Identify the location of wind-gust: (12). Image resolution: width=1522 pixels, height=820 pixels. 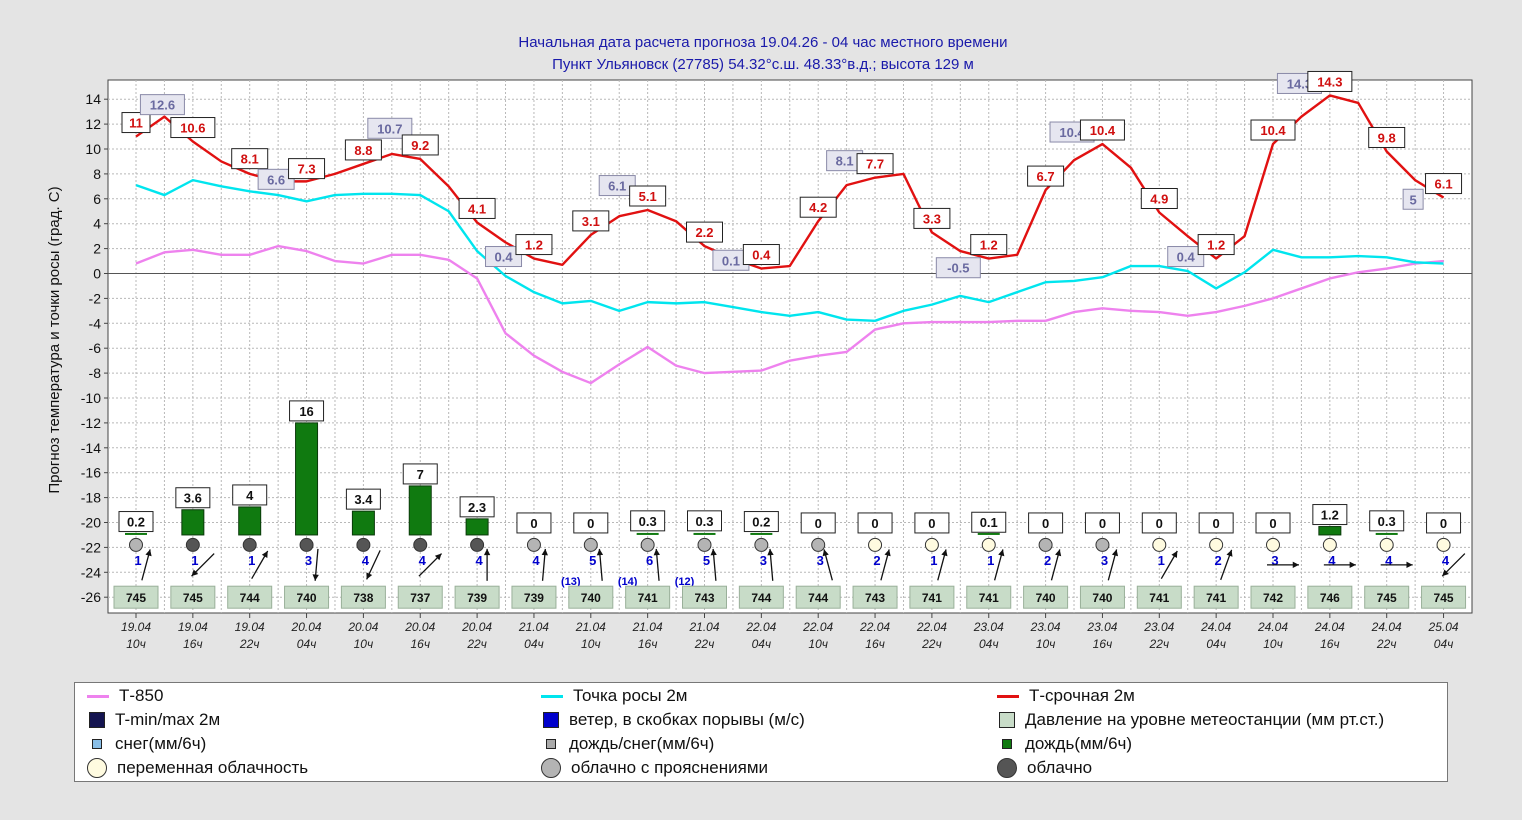
(685, 582).